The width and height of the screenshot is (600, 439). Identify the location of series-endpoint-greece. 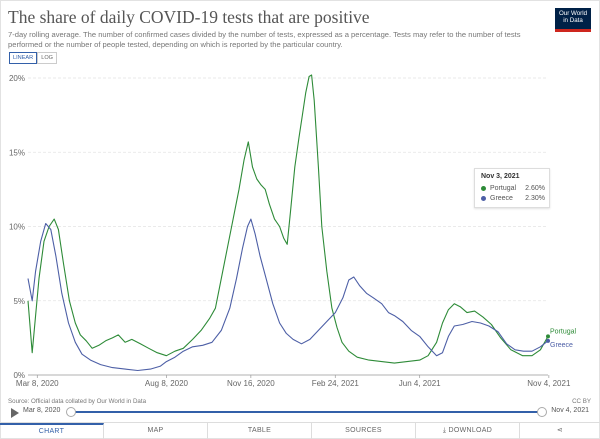
(548, 340).